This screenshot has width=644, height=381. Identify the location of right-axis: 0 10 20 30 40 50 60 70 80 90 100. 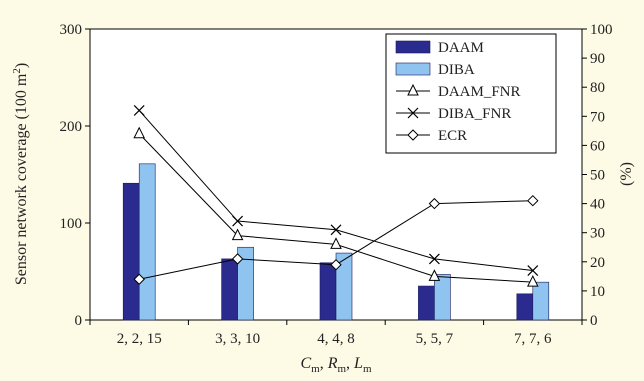
(597, 175).